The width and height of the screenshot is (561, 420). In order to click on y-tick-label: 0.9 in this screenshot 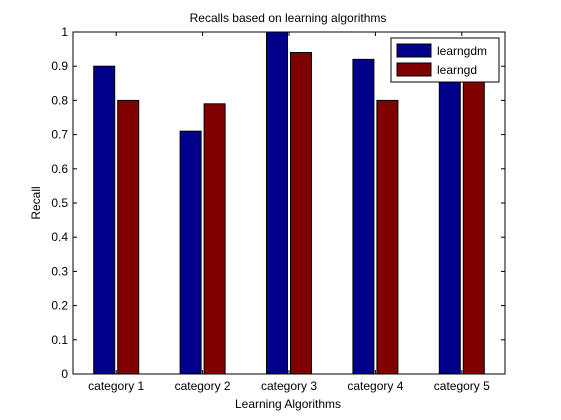, I will do `click(59, 66)`.